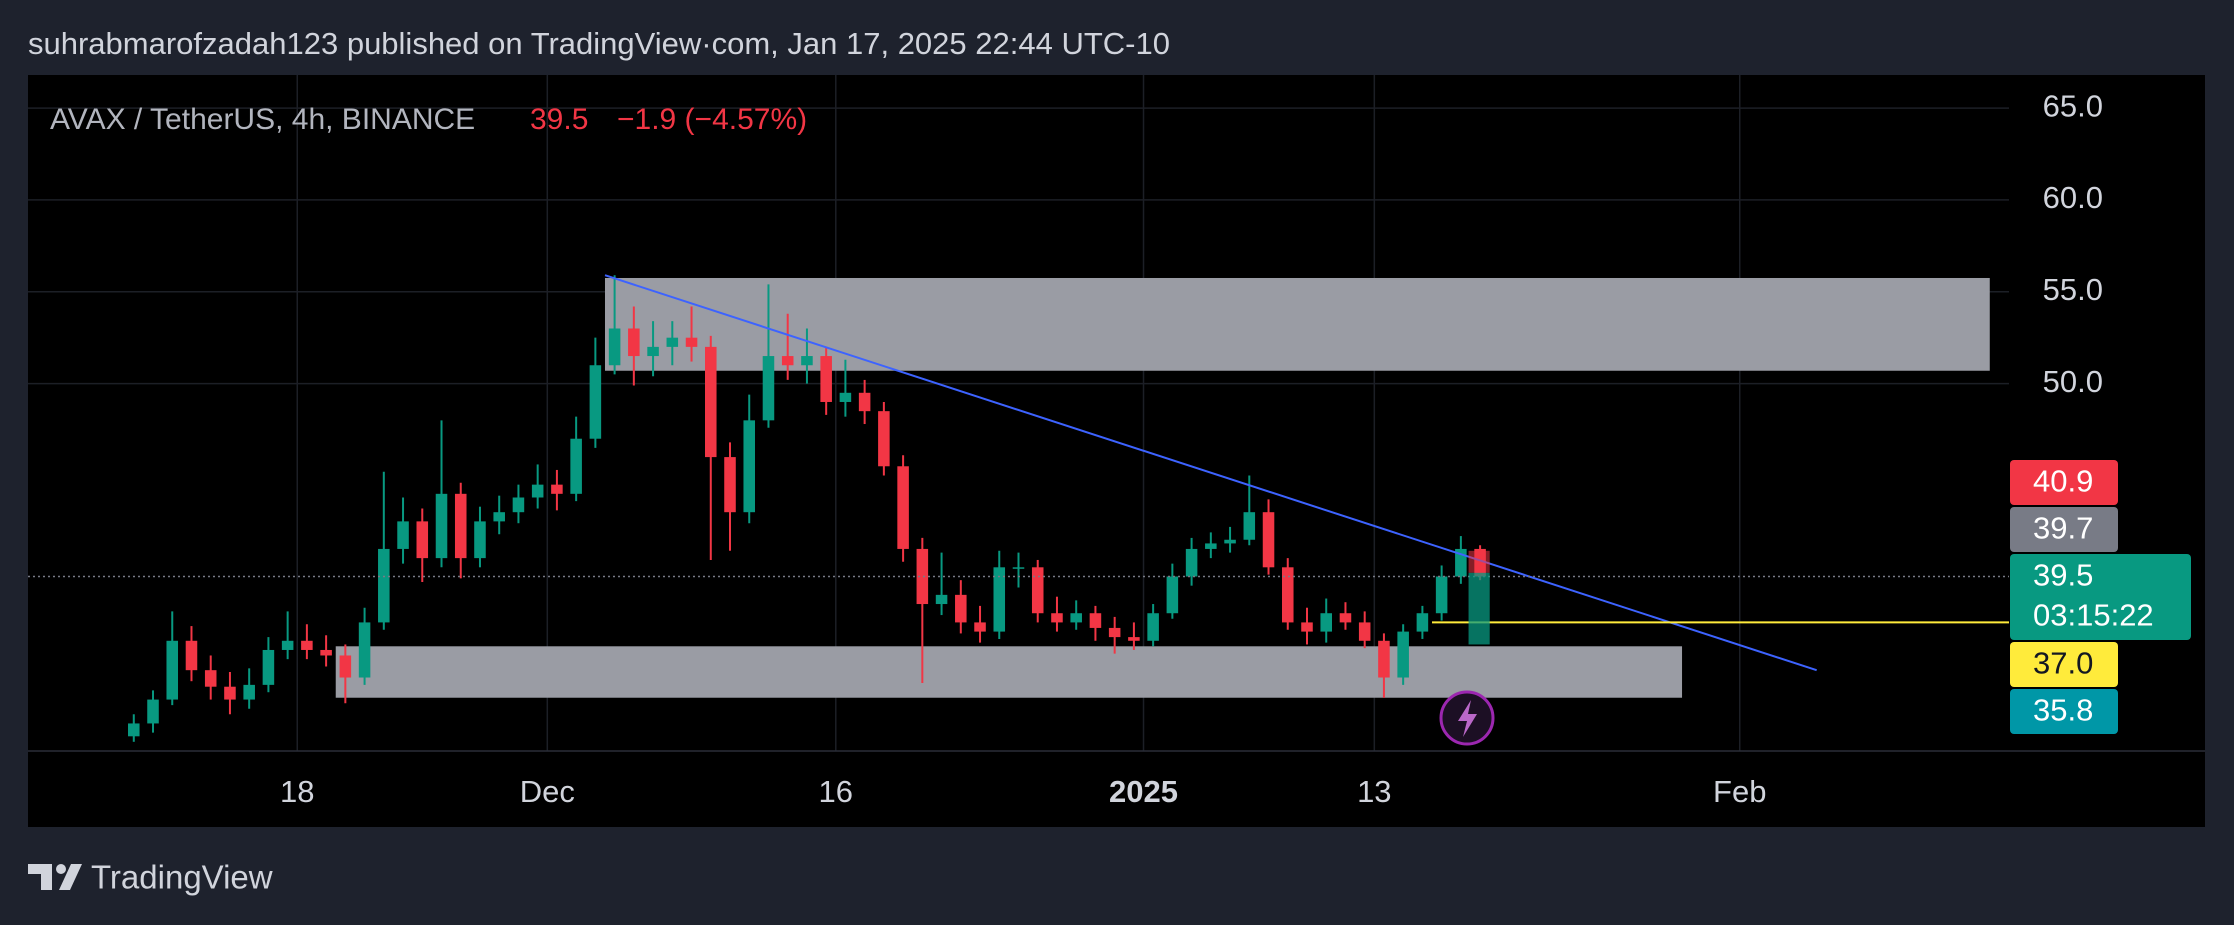 Image resolution: width=2234 pixels, height=925 pixels. What do you see at coordinates (2093, 615) in the screenshot?
I see `countdown: 03:15:22` at bounding box center [2093, 615].